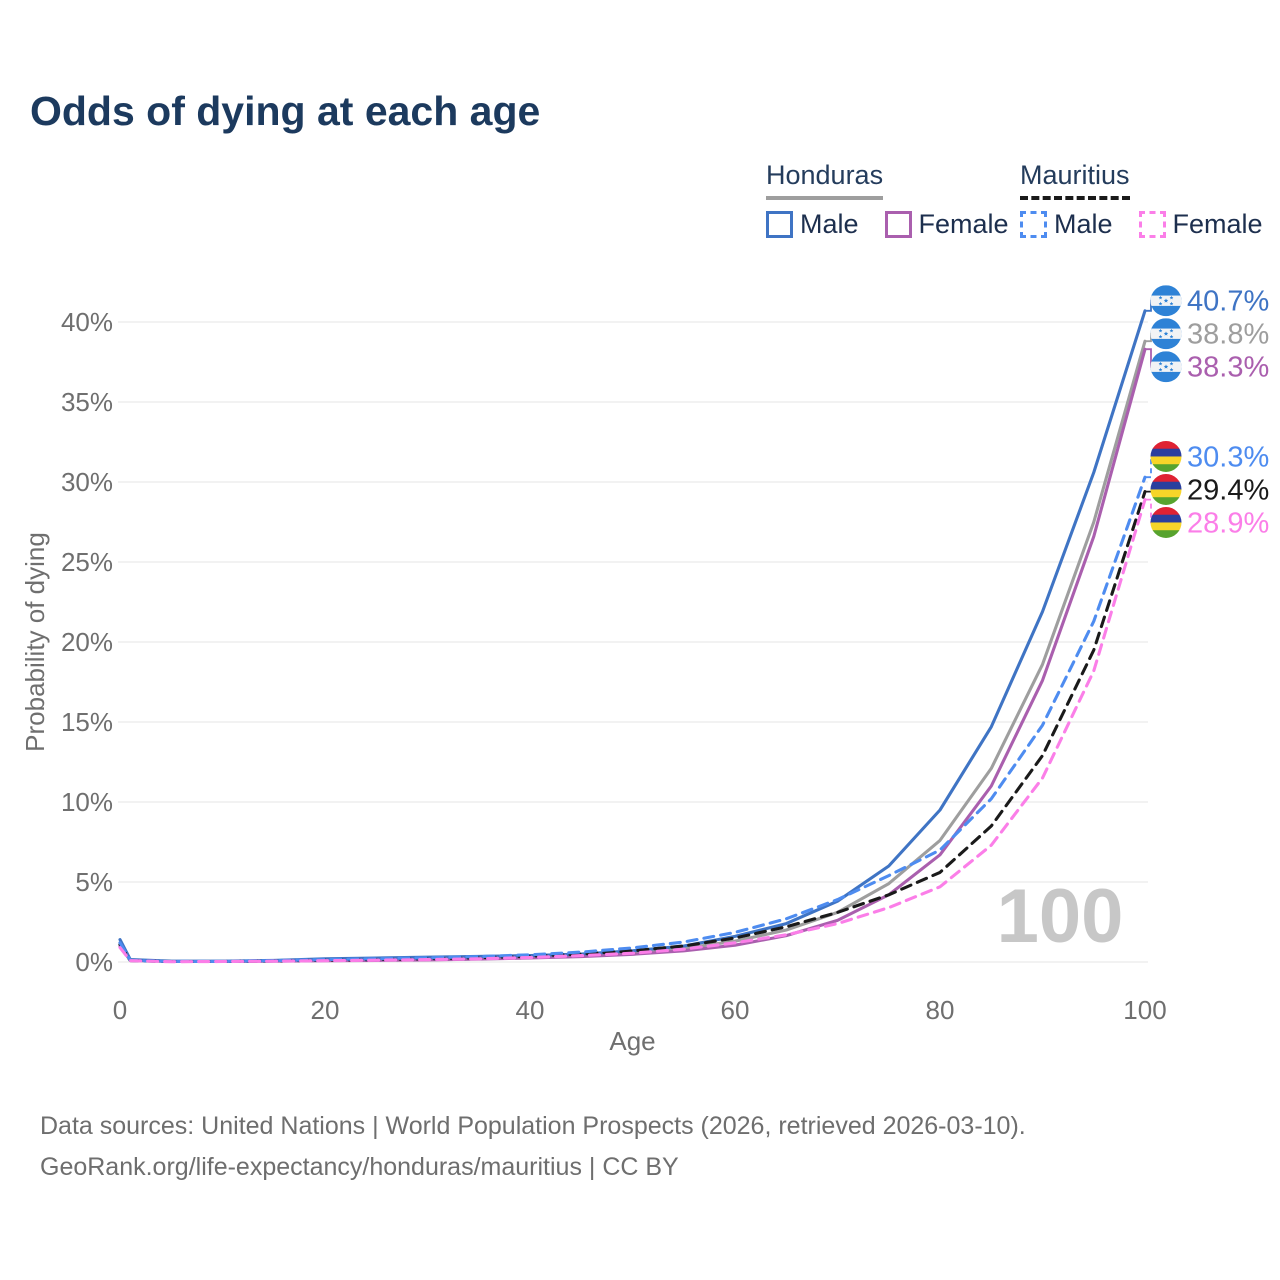 Image resolution: width=1280 pixels, height=1280 pixels. Describe the element at coordinates (735, 1010) in the screenshot. I see `x-tick-label: 60` at that location.